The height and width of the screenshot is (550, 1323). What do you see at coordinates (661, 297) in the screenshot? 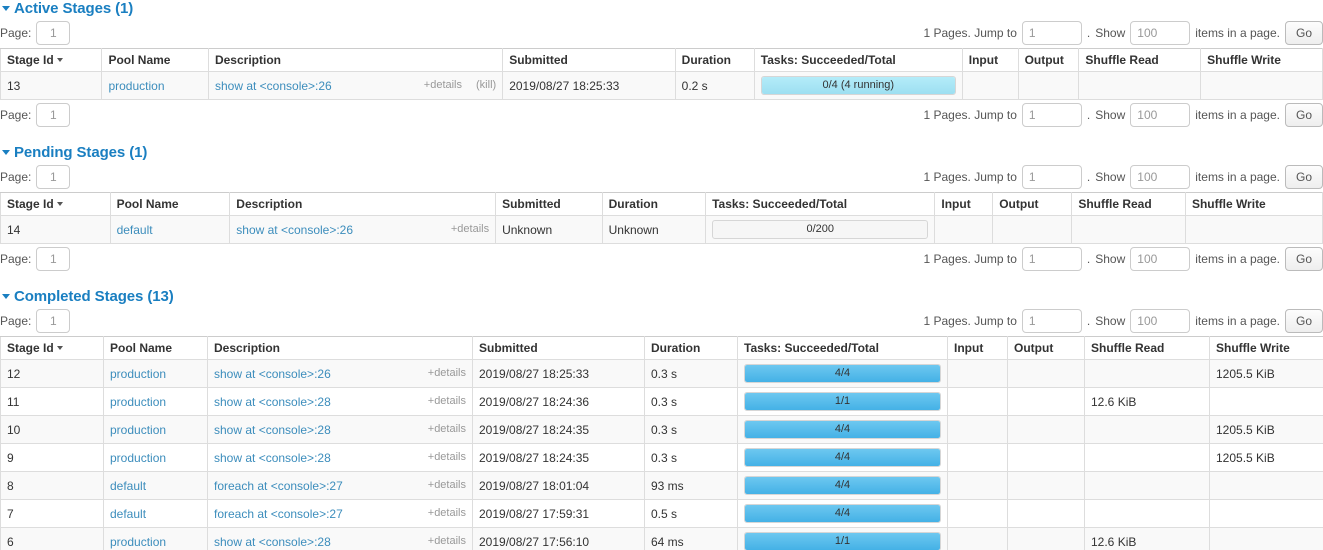
I see `section-header-completed: Completed Stages (13)` at bounding box center [661, 297].